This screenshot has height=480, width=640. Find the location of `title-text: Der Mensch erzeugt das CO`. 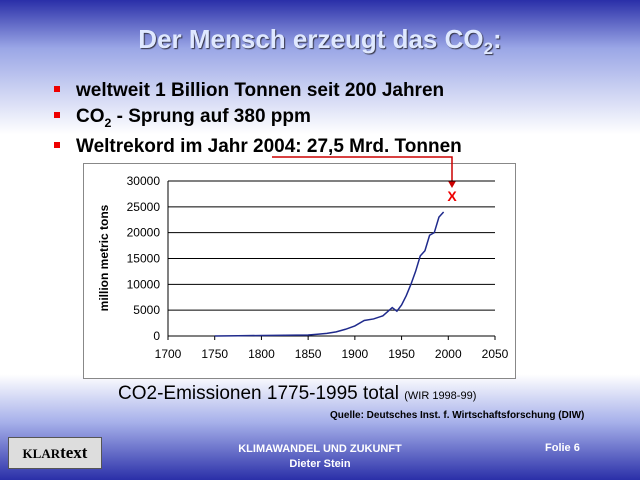

title-text: Der Mensch erzeugt das CO is located at coordinates (311, 39).